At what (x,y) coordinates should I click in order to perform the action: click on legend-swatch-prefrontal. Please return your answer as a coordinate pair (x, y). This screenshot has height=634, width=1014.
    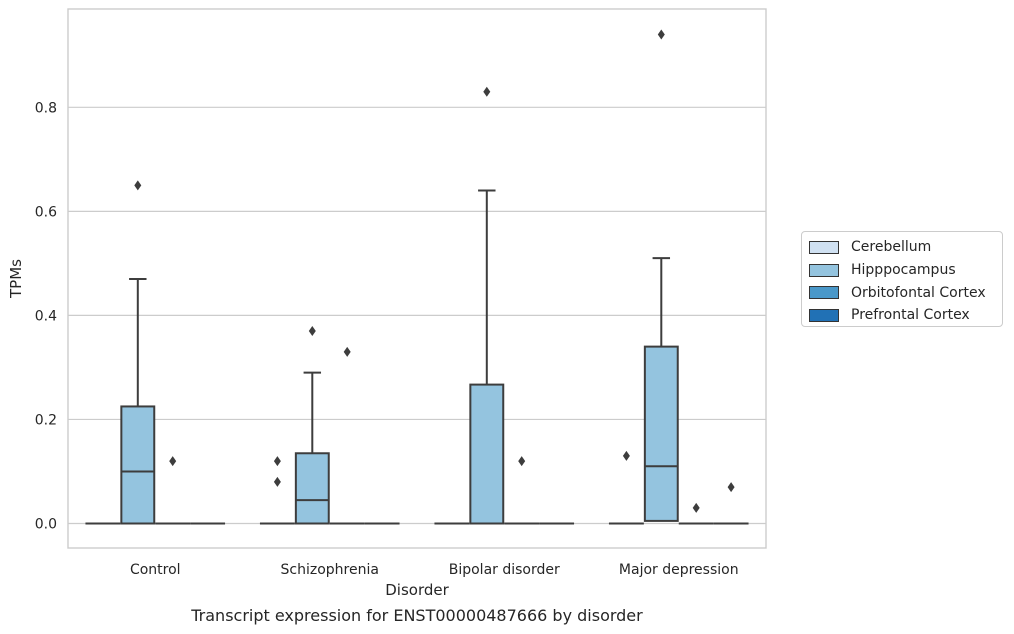
    Looking at the image, I should click on (824, 315).